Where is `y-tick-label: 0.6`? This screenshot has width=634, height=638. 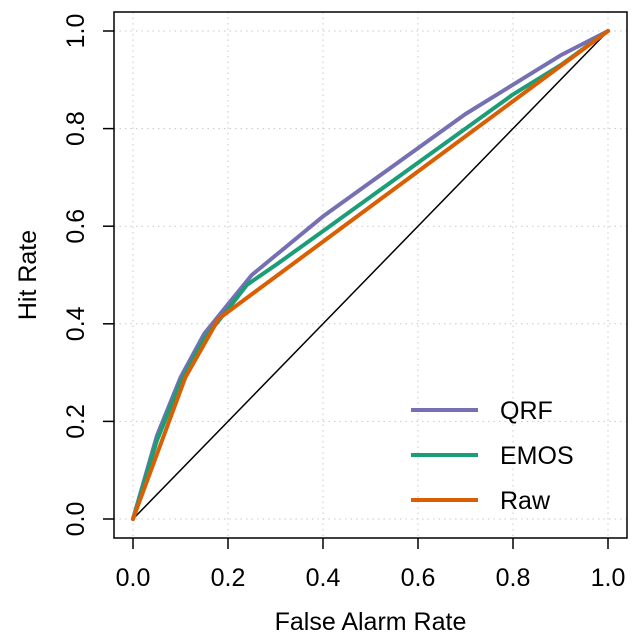
y-tick-label: 0.6 is located at coordinates (76, 226).